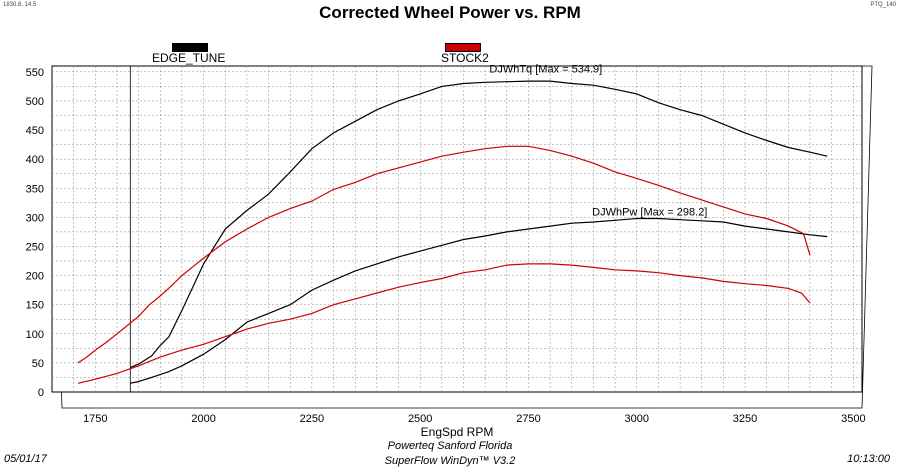  What do you see at coordinates (463, 47) in the screenshot?
I see `legend-swatch-stock2` at bounding box center [463, 47].